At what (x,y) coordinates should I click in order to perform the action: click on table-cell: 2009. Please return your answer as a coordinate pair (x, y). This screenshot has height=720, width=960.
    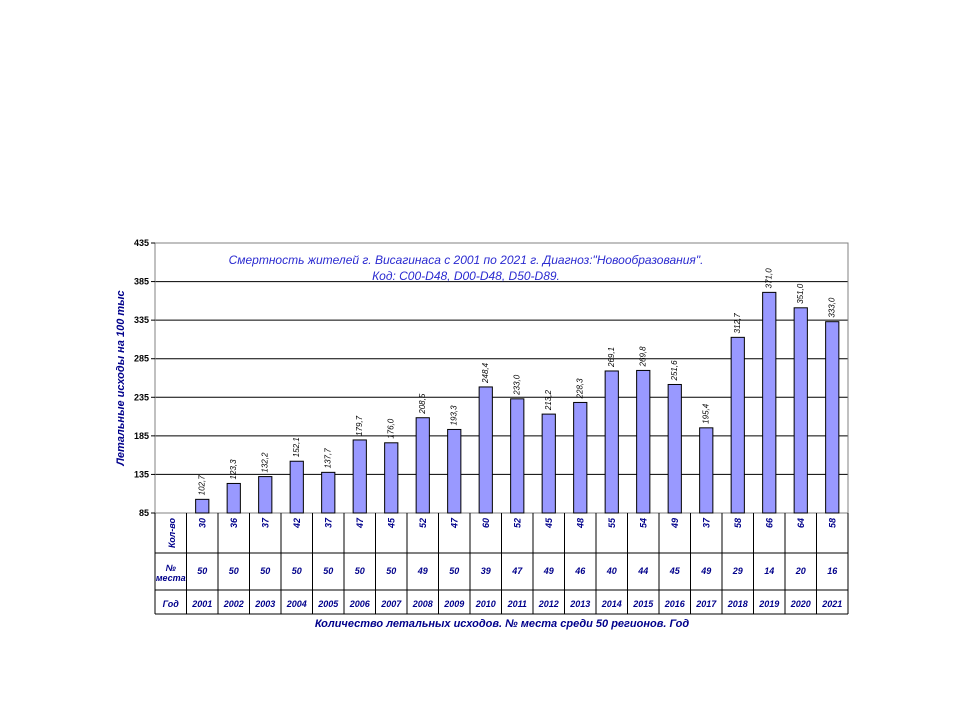
    Looking at the image, I should click on (453, 604).